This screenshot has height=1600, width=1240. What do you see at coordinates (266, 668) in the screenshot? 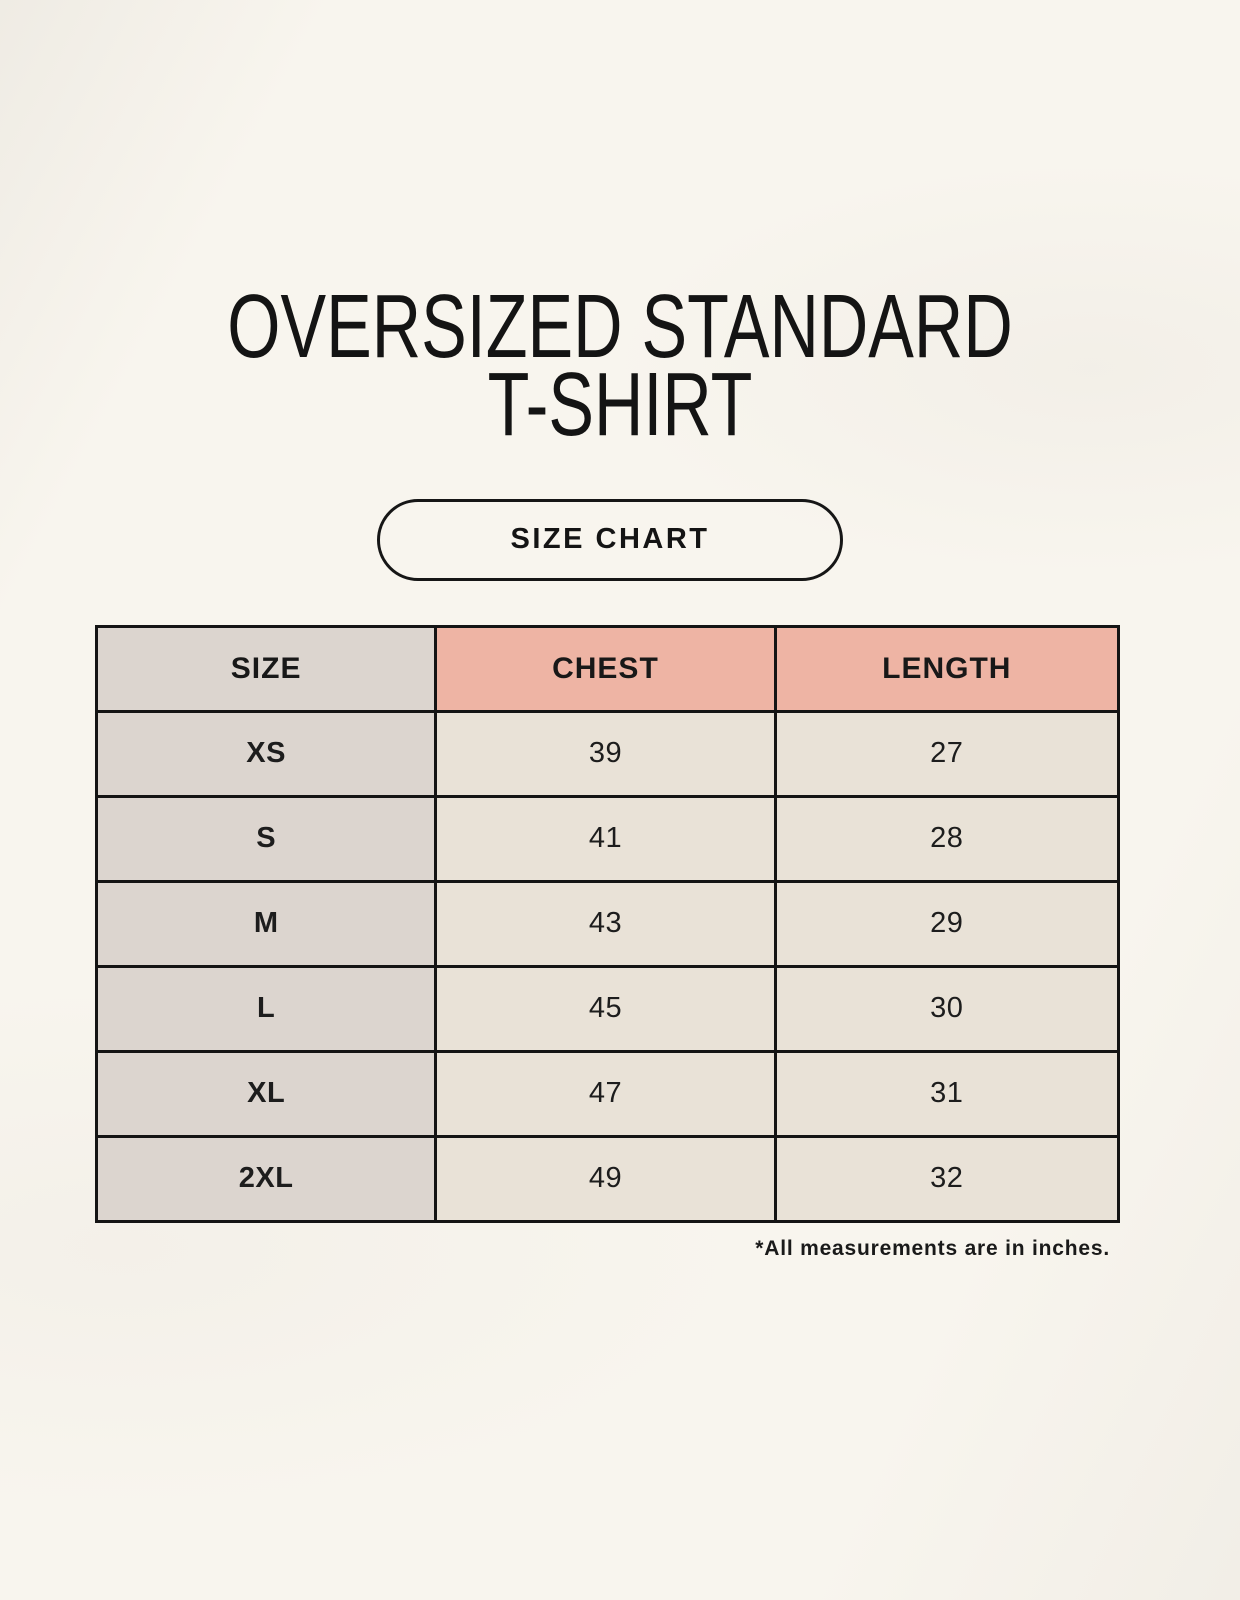
I see `column-header-size: SIZE` at bounding box center [266, 668].